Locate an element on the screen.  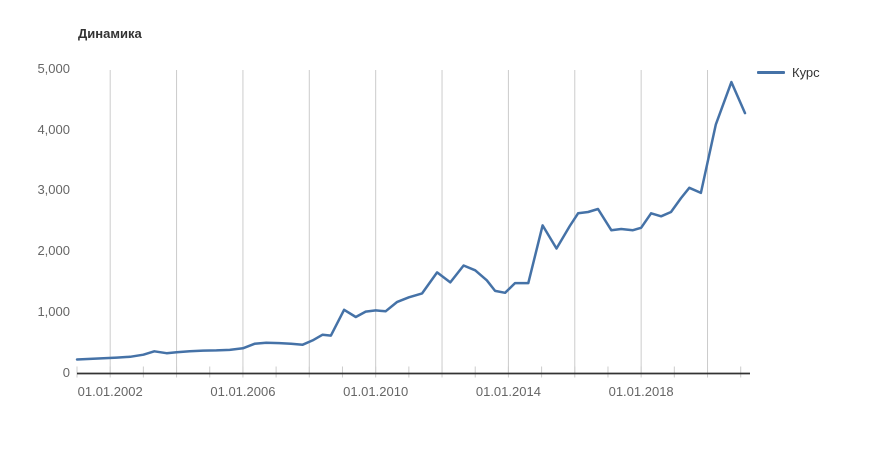
x-axis-label: 01.01.2014 is located at coordinates (508, 391).